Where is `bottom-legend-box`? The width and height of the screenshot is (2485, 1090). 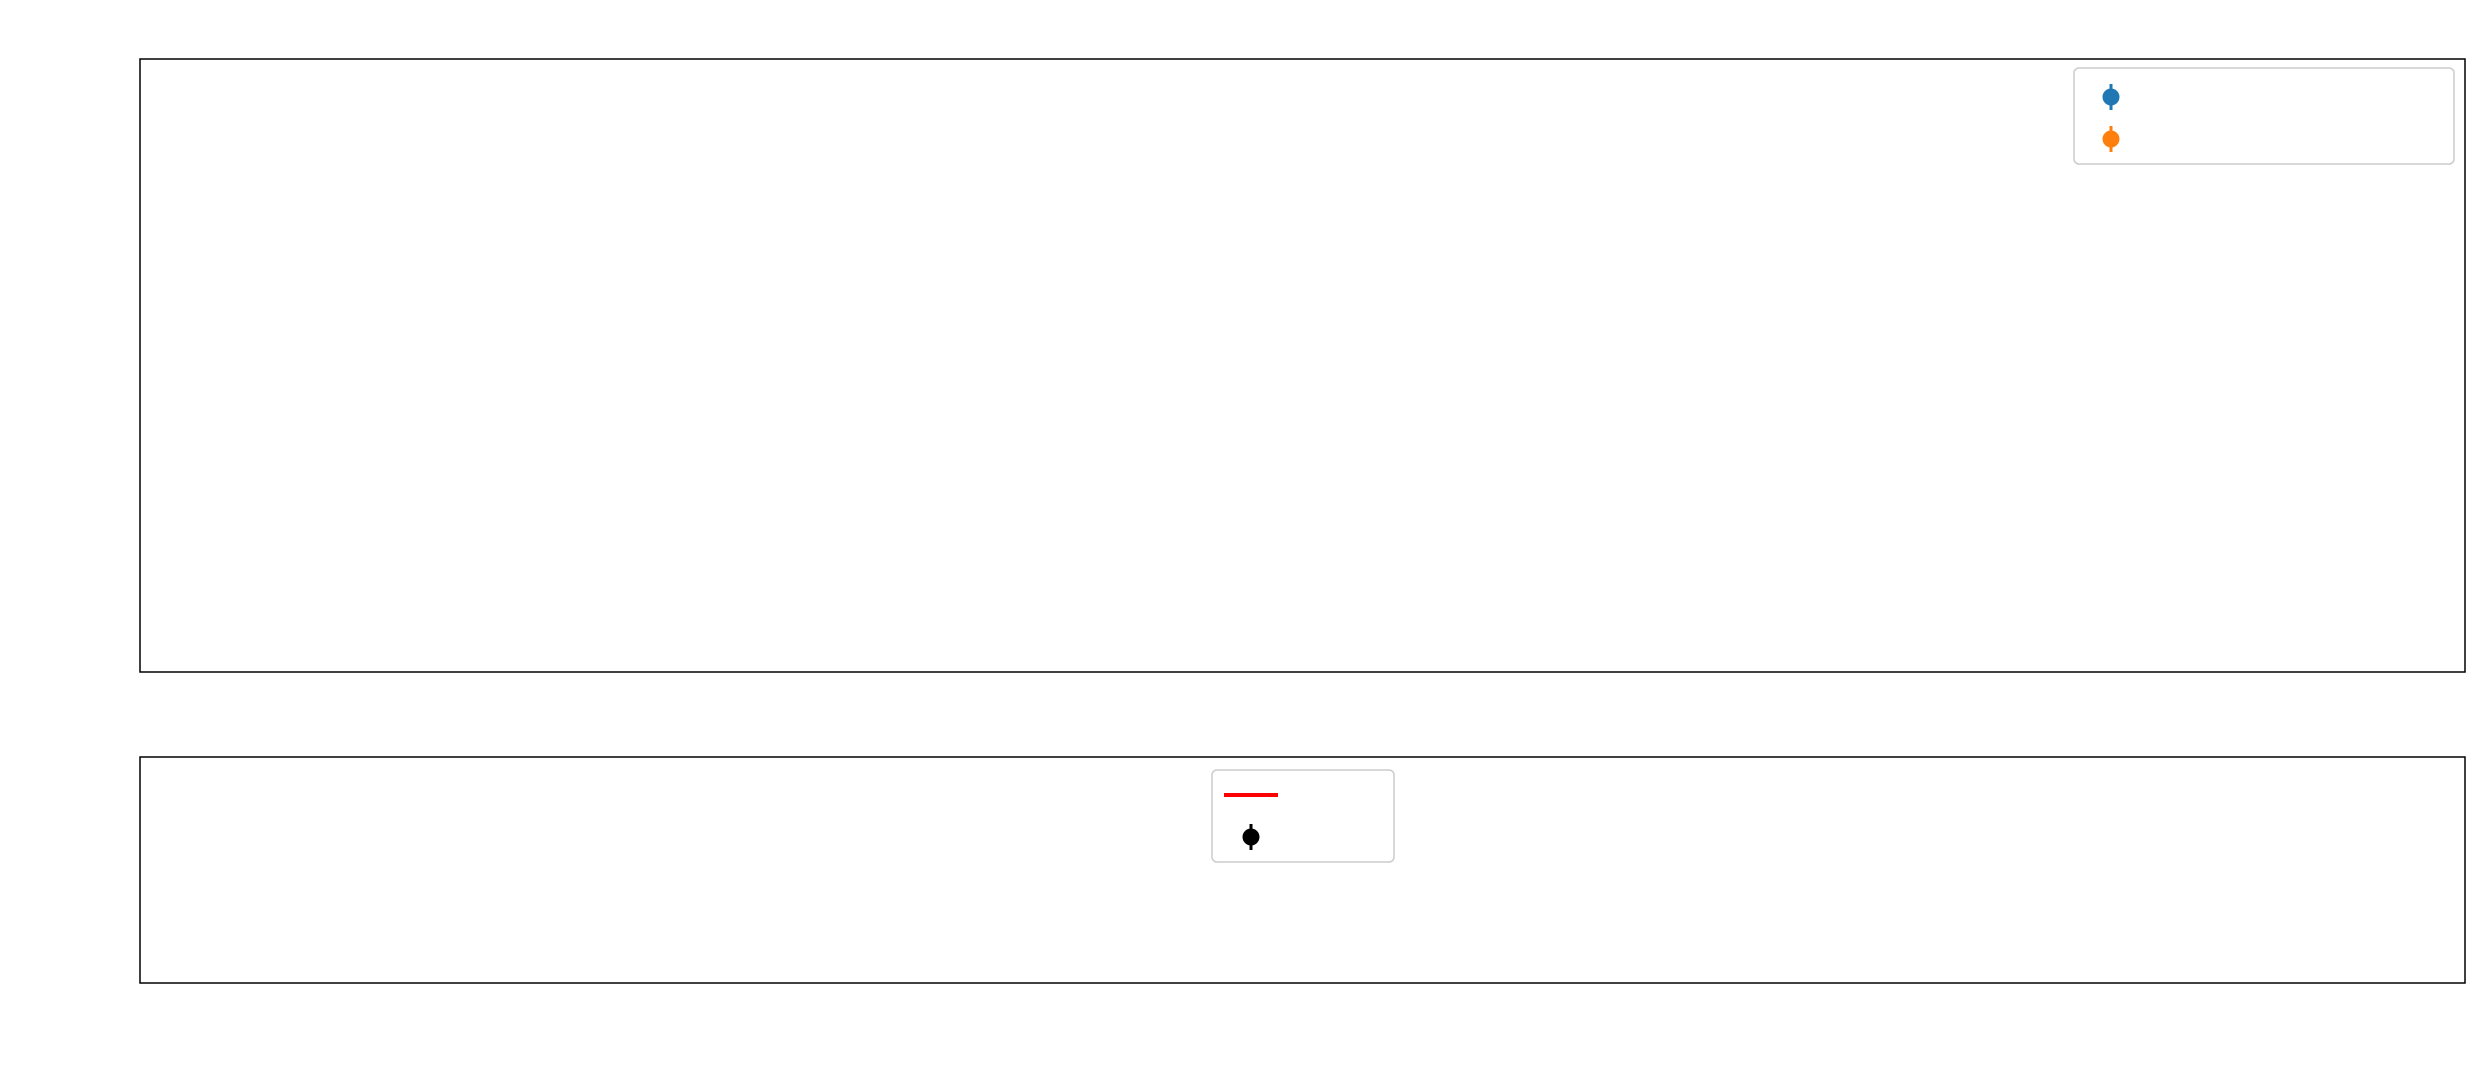 bottom-legend-box is located at coordinates (1303, 816).